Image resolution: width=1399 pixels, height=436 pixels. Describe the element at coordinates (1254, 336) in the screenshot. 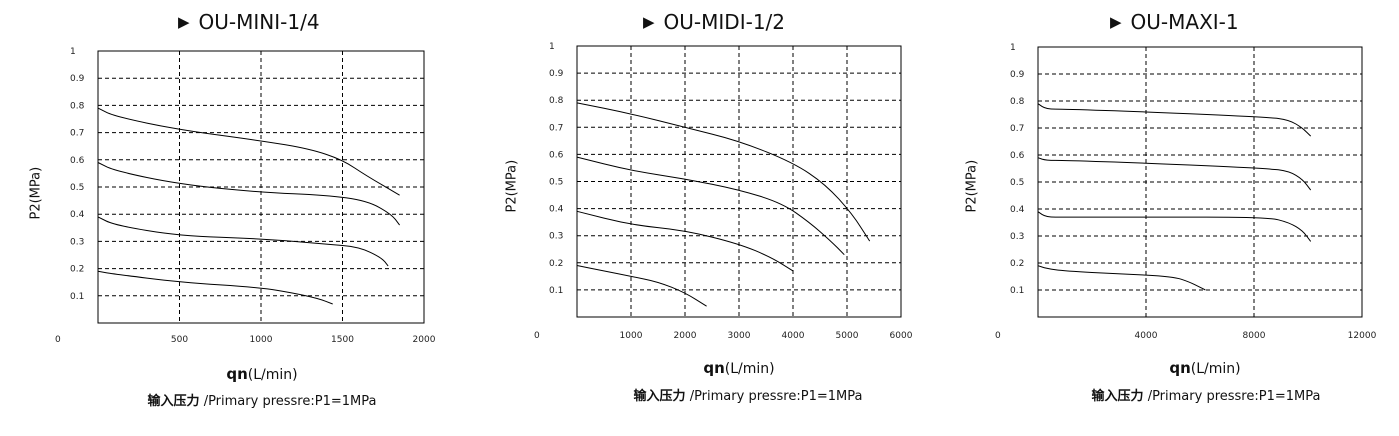

I see `x-tick-label: 8000` at that location.